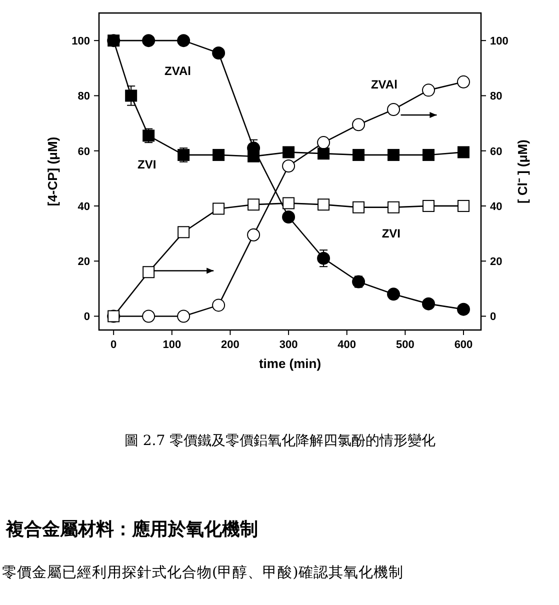 This screenshot has height=605, width=559. Describe the element at coordinates (405, 345) in the screenshot. I see `x-tick-label: 500` at that location.